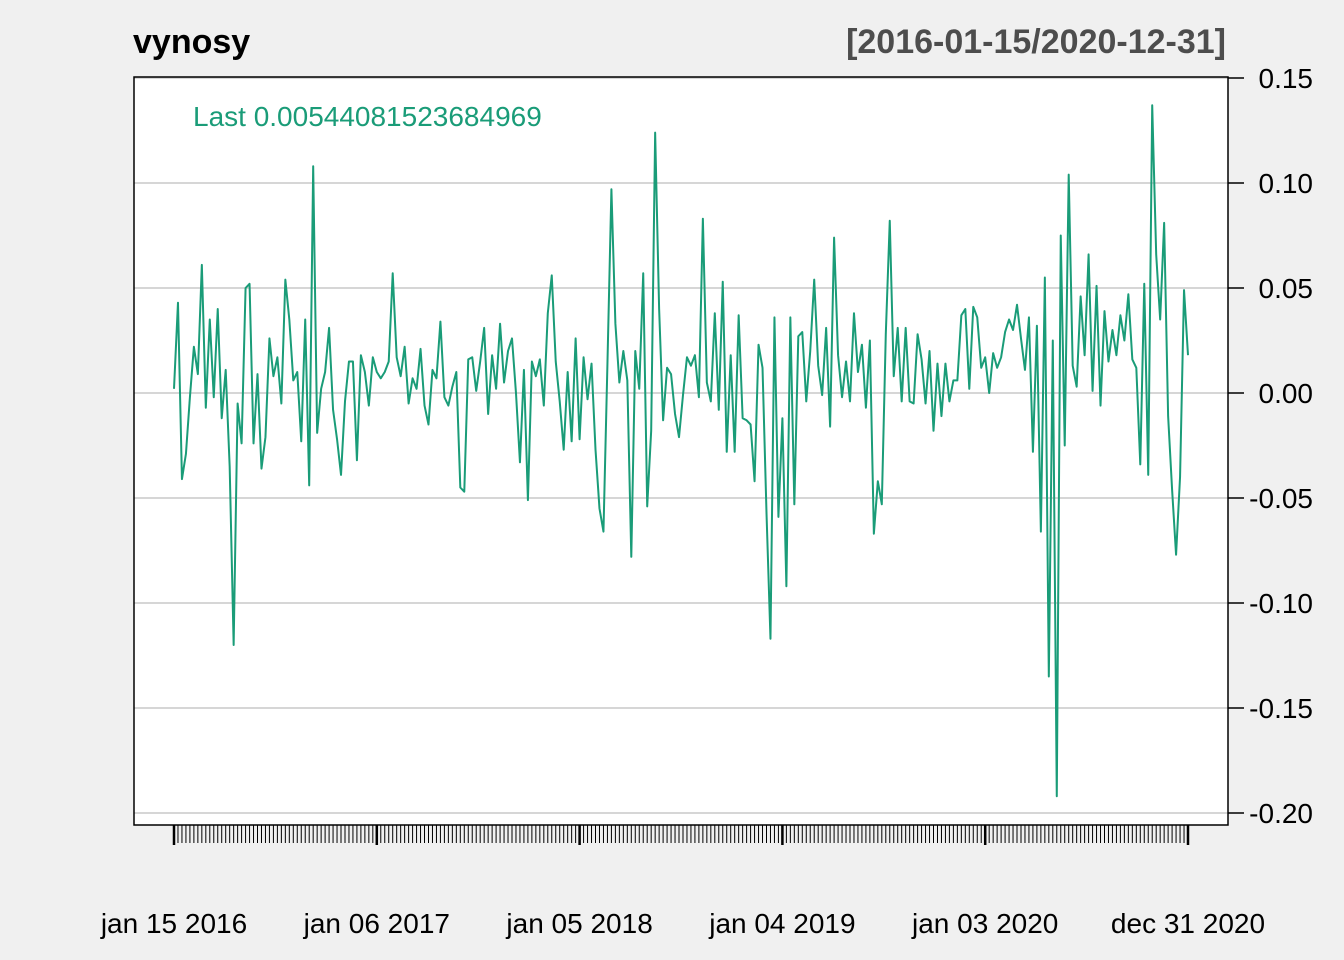  What do you see at coordinates (1281, 498) in the screenshot?
I see `y-tick-label: -0.05` at bounding box center [1281, 498].